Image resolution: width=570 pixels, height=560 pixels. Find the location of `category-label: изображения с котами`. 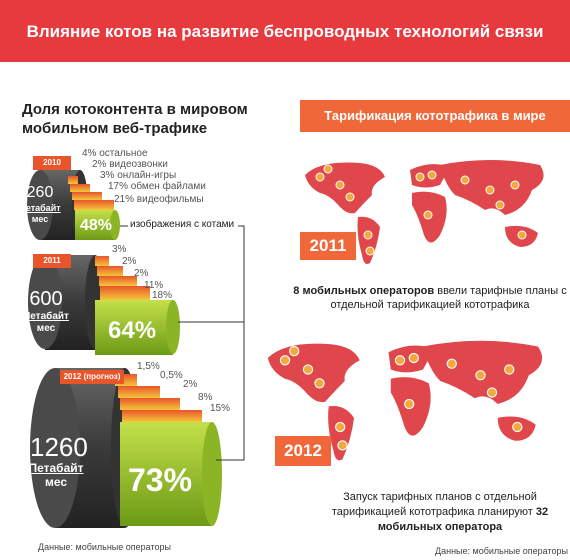

category-label: изображения с котами is located at coordinates (182, 224).